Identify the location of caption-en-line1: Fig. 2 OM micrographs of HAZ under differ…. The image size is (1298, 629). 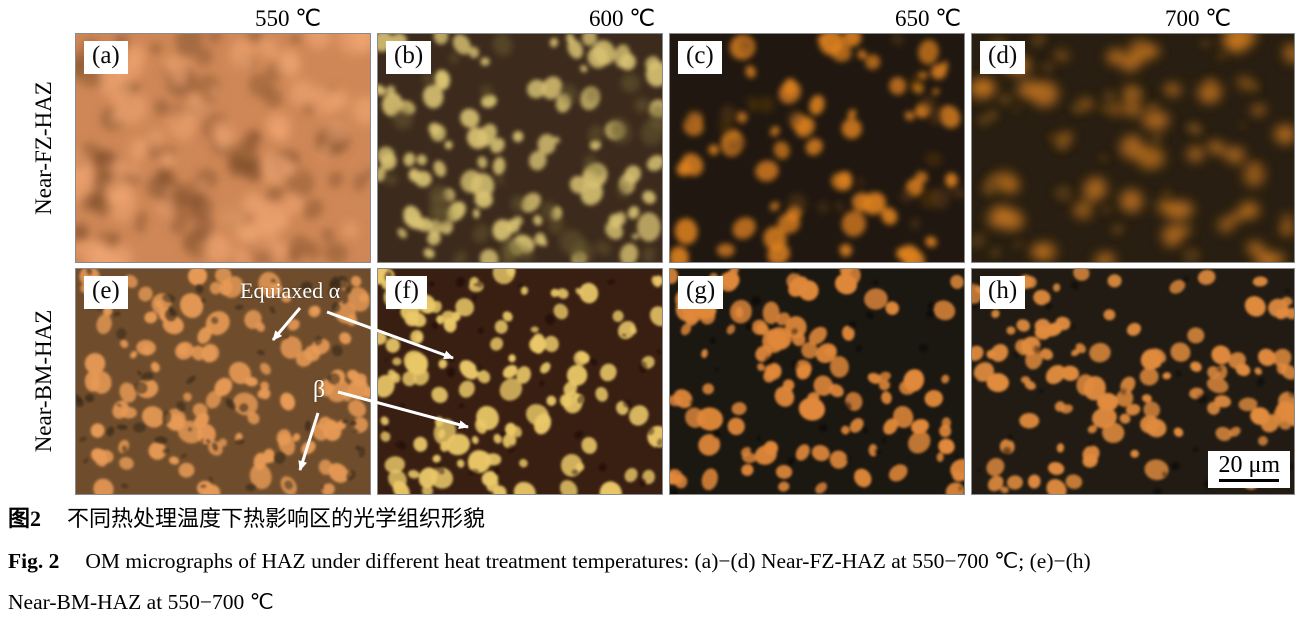
(651, 561).